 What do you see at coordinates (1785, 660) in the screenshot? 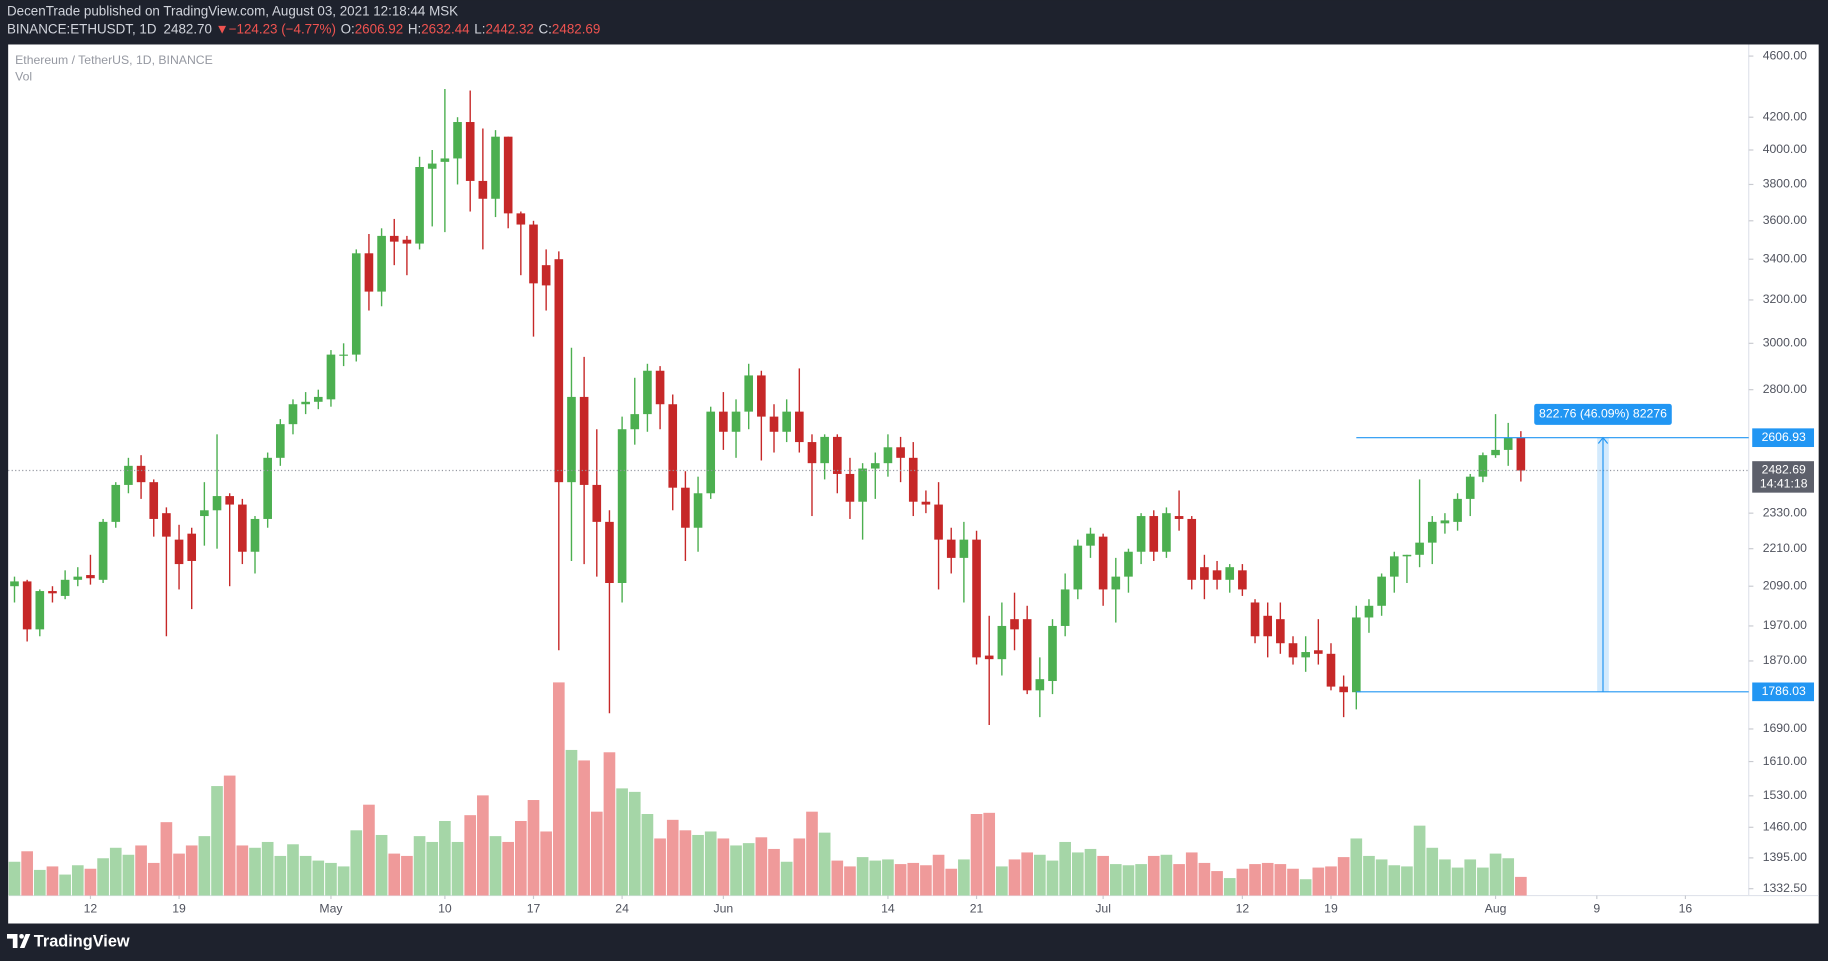
I see `y-tick-label: 1870.00` at bounding box center [1785, 660].